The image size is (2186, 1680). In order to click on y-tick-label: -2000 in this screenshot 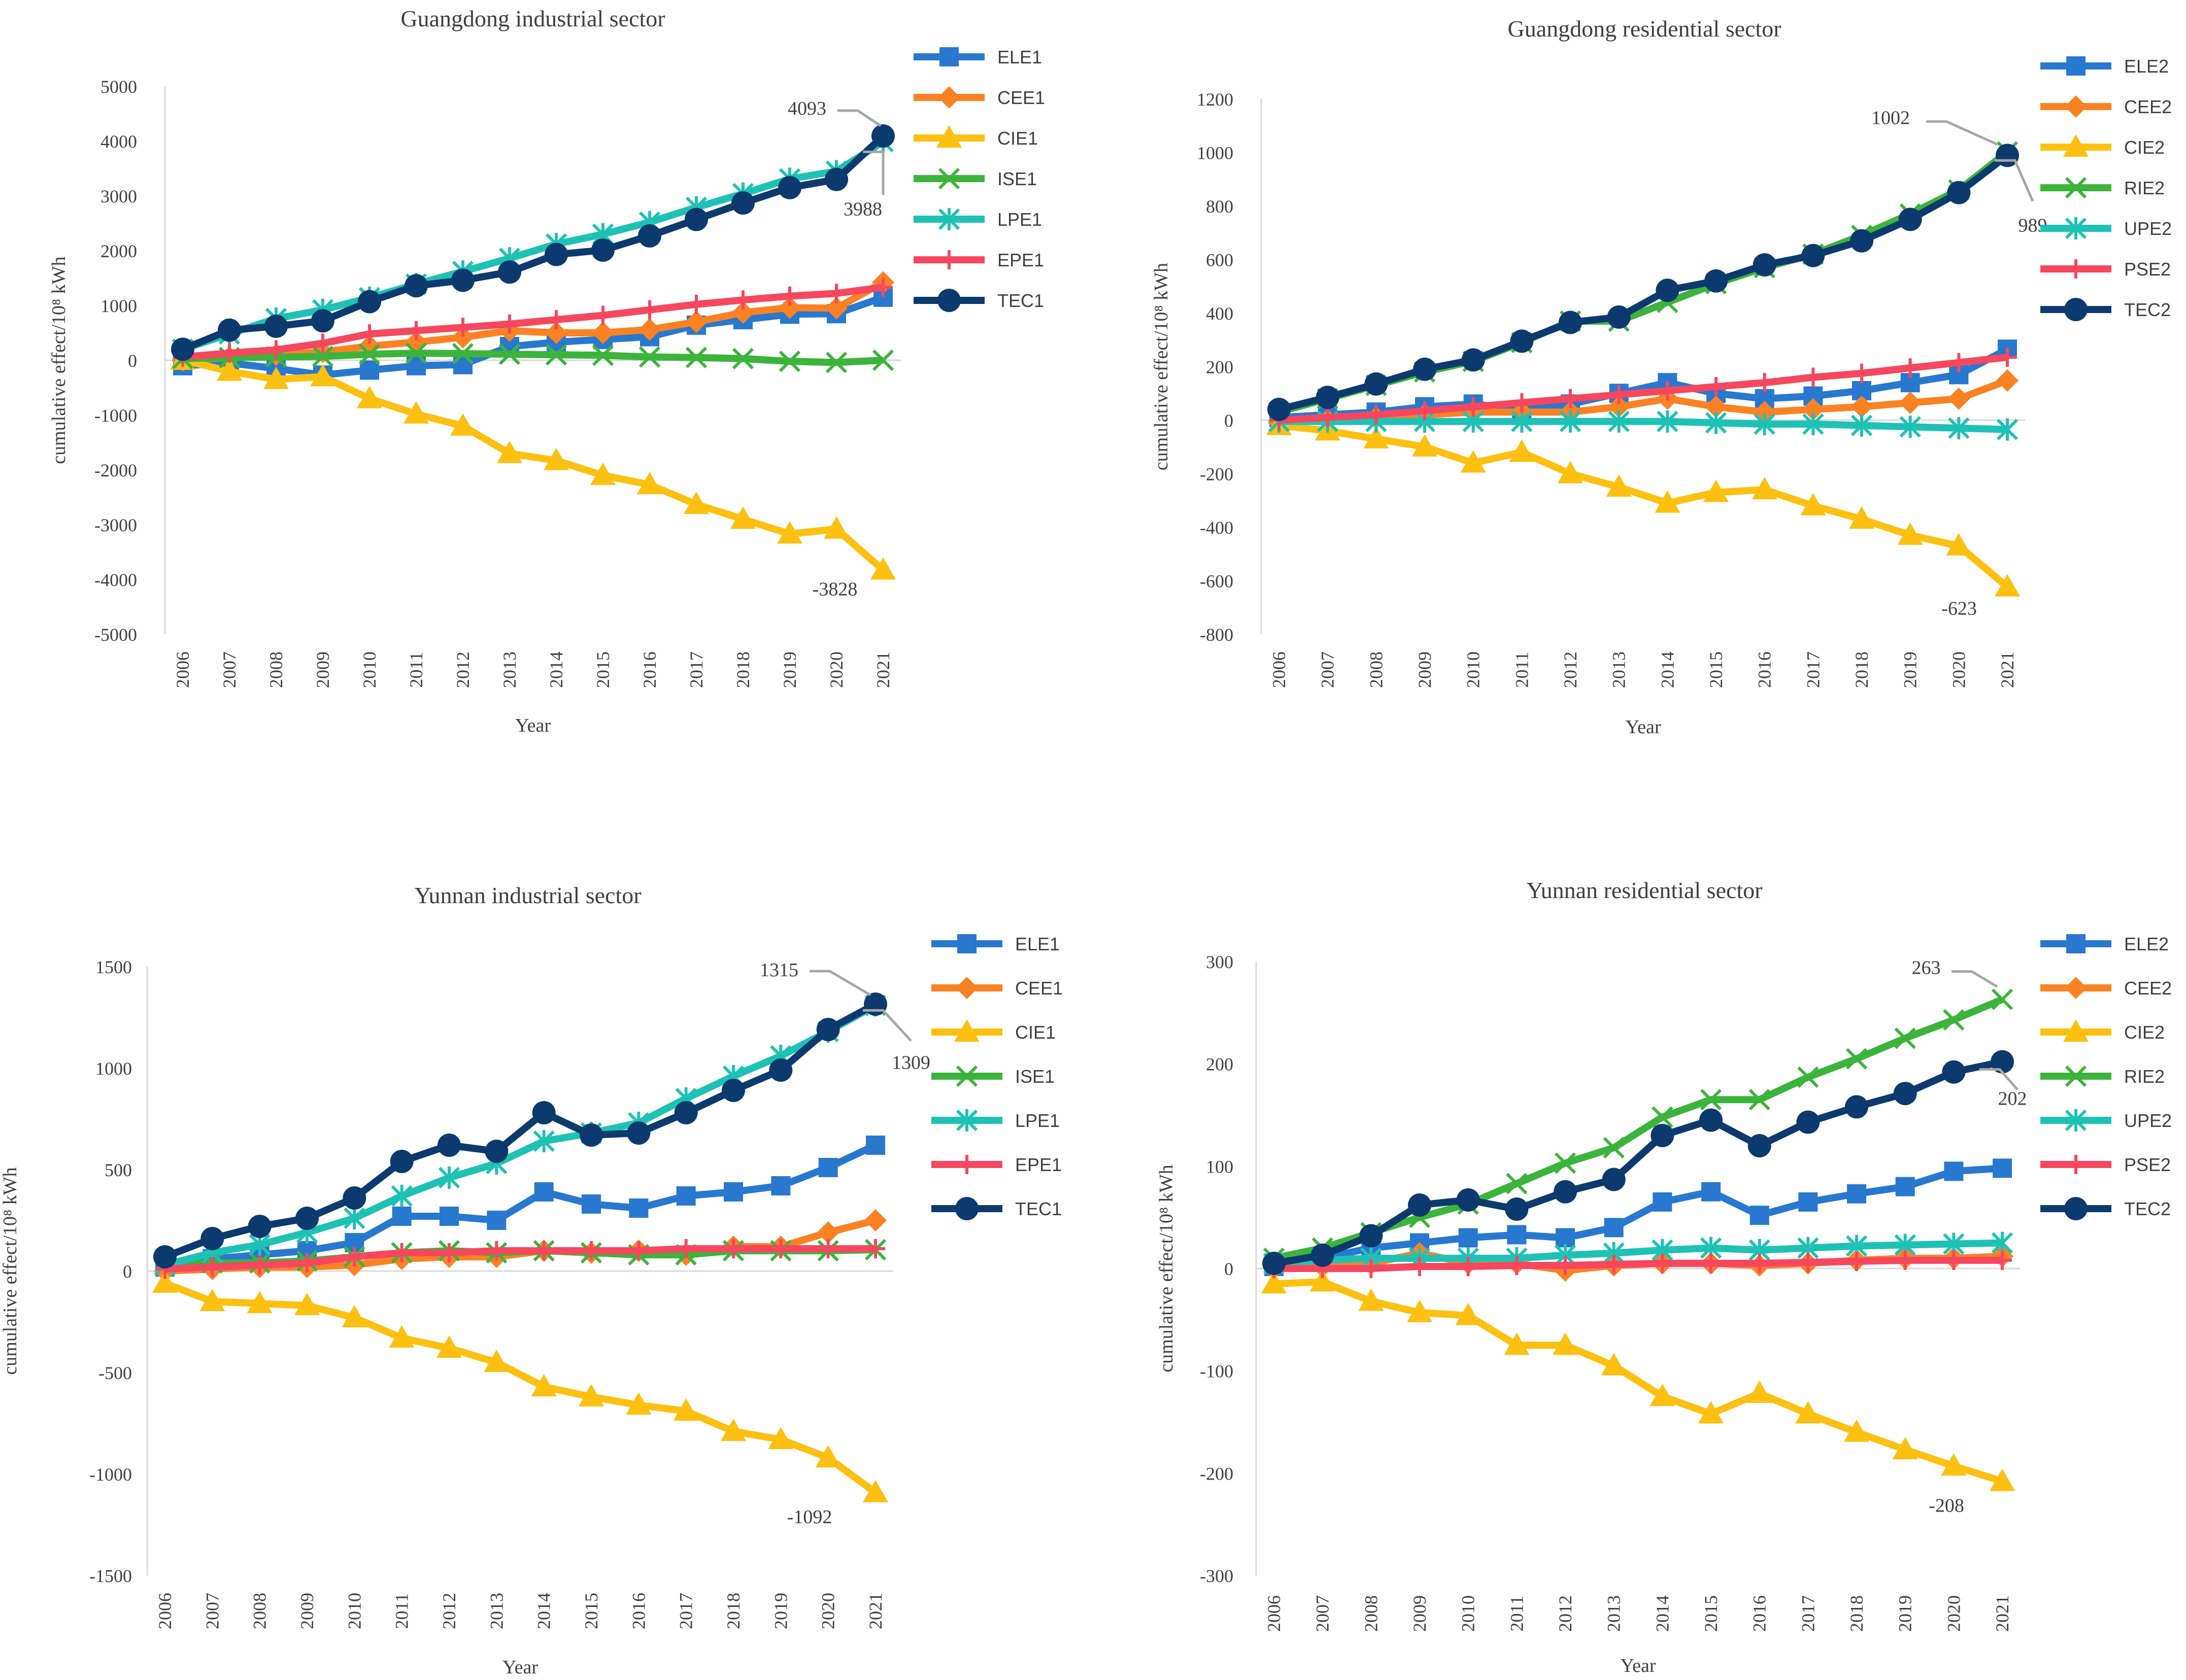, I will do `click(116, 470)`.